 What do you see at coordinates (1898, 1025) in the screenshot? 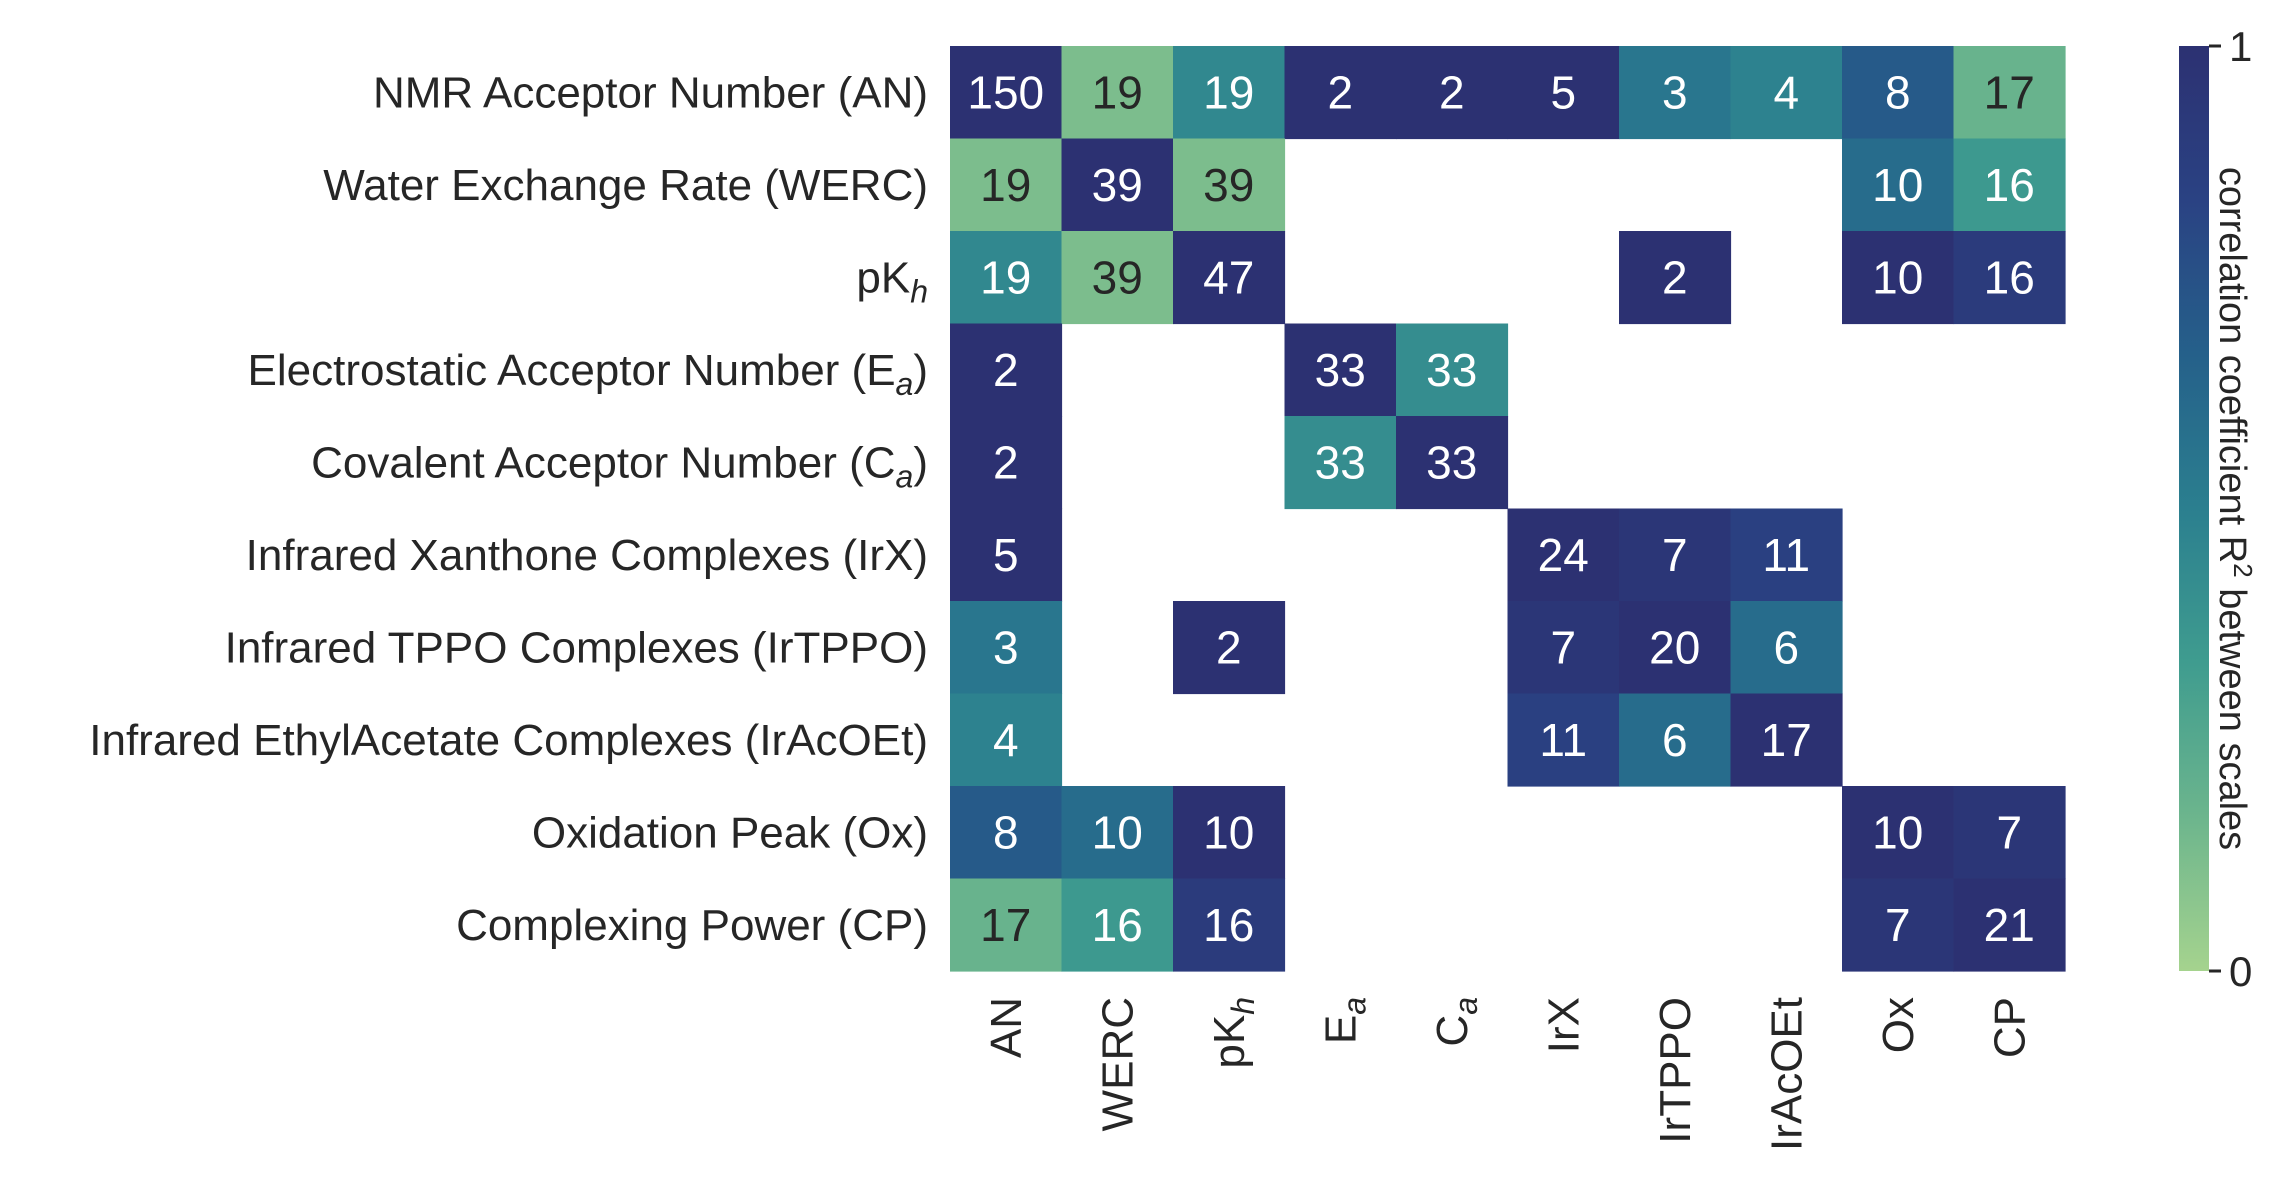
I see `column-label: Ox` at bounding box center [1898, 1025].